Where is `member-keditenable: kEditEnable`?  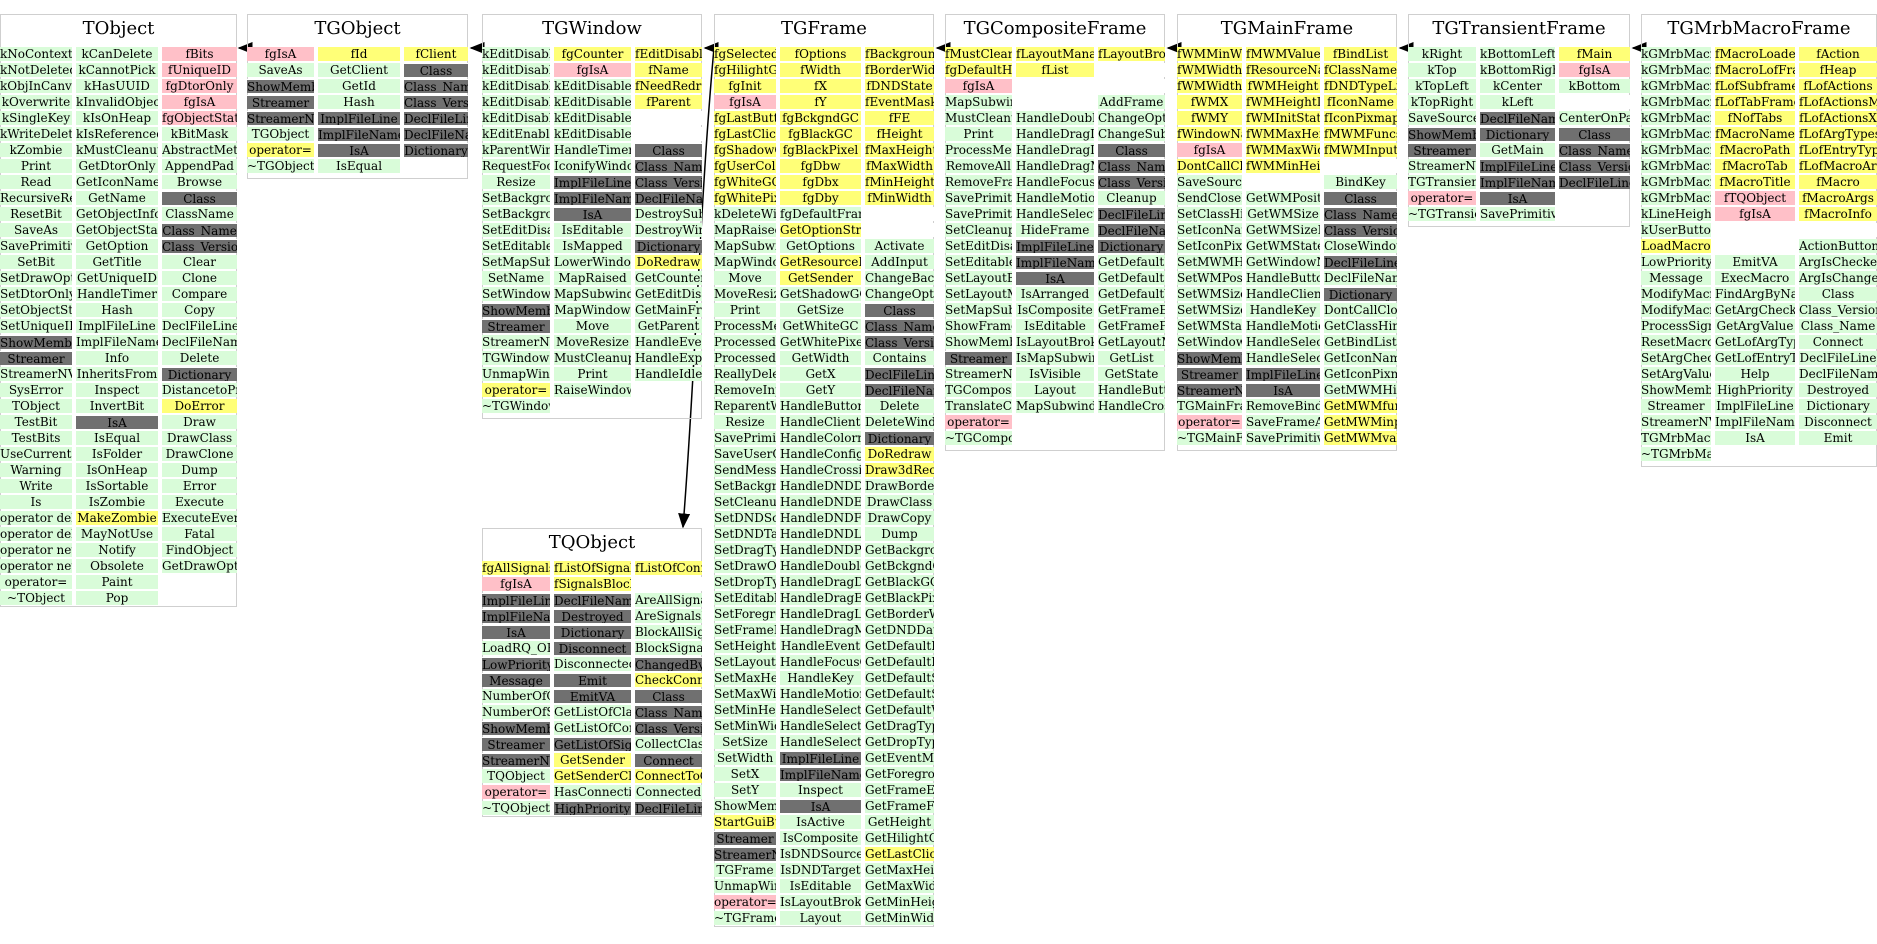
member-keditenable: kEditEnable is located at coordinates (516, 134).